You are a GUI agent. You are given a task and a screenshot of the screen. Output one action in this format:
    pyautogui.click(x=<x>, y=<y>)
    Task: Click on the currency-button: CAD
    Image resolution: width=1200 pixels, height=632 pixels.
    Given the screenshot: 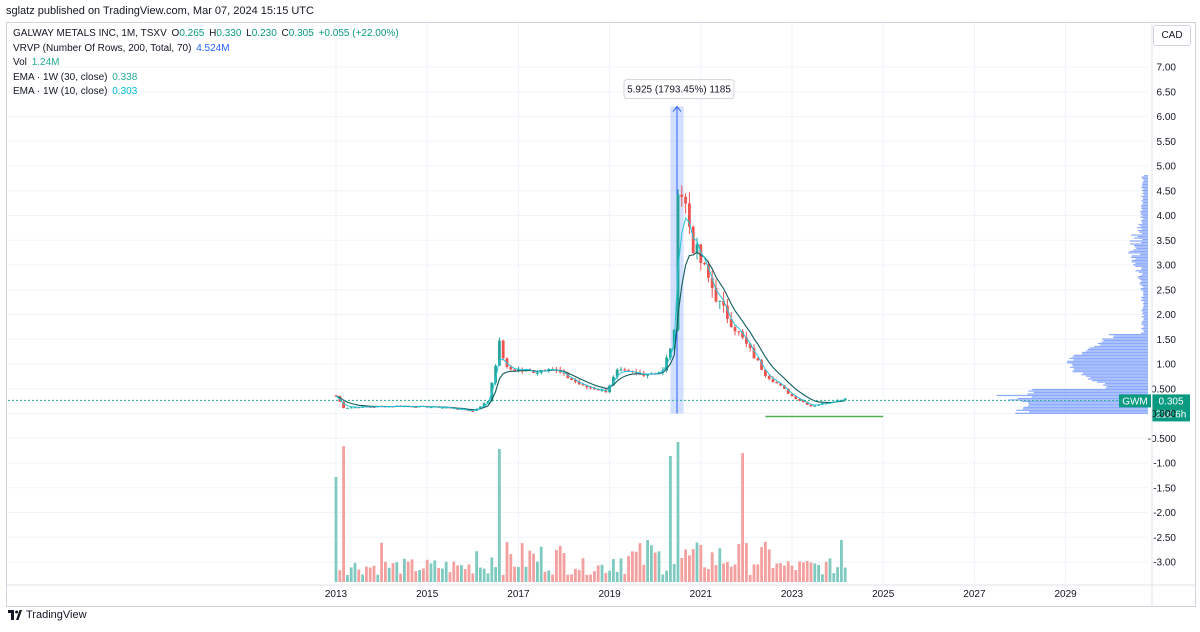 What is the action you would take?
    pyautogui.click(x=1172, y=35)
    